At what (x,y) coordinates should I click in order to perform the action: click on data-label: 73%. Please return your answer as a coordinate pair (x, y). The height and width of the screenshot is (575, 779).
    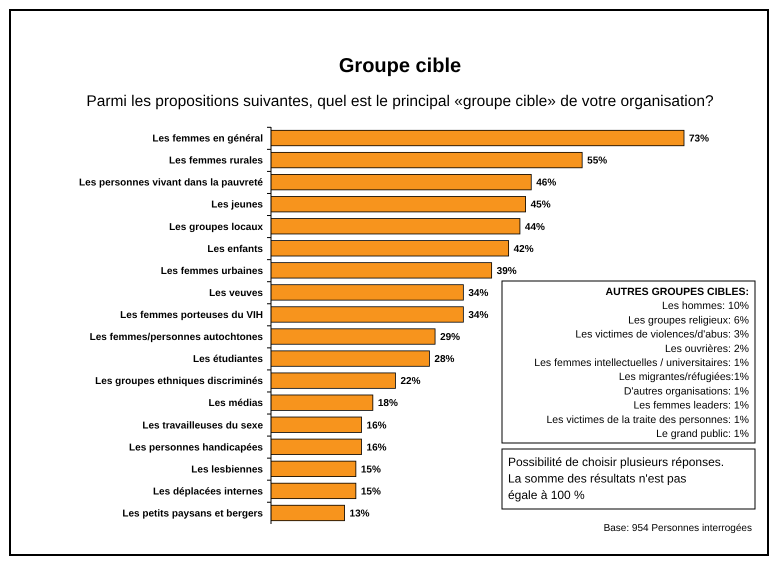
    Looking at the image, I should click on (699, 139).